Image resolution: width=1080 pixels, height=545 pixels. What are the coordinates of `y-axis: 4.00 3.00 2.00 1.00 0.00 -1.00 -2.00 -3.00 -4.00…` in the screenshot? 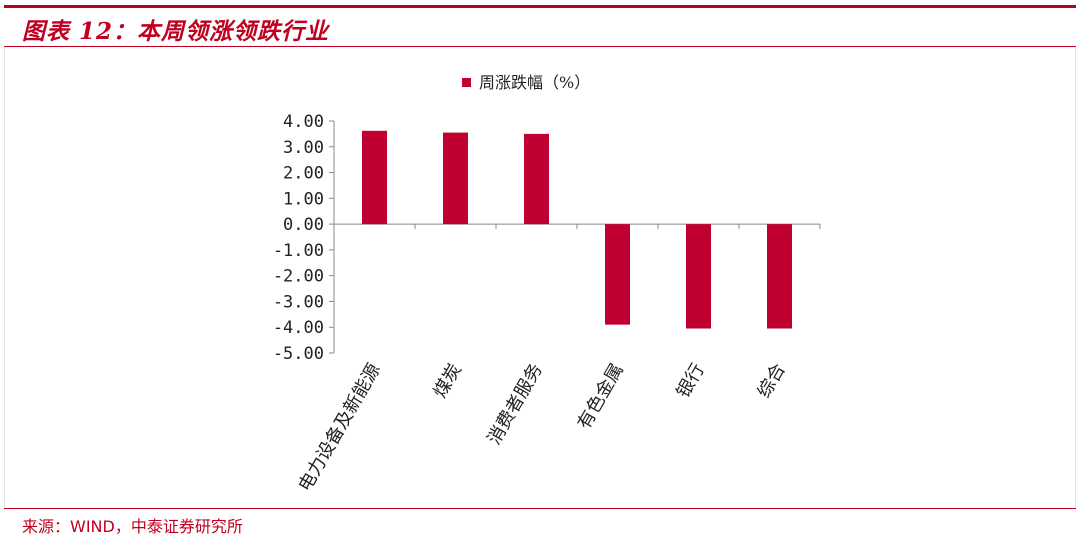 It's located at (304, 238).